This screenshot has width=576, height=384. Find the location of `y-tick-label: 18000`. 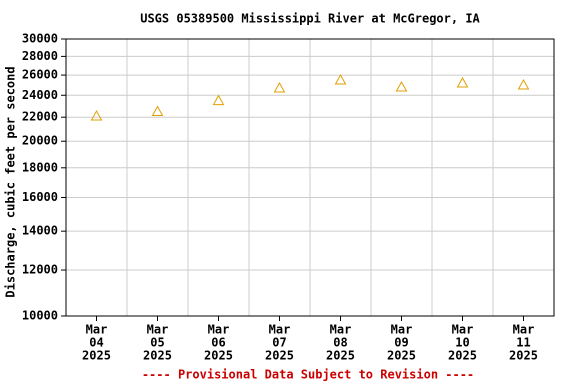

y-tick-label: 18000 is located at coordinates (40, 167).